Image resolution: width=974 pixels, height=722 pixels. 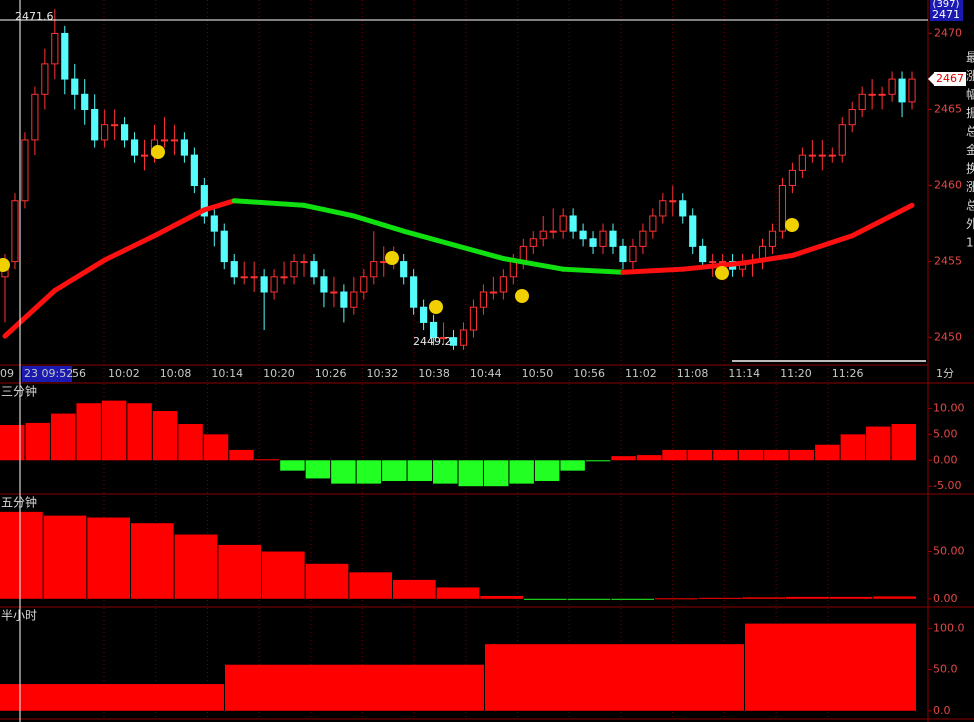 I want to click on panel-title: 三分钟, so click(x=19, y=391).